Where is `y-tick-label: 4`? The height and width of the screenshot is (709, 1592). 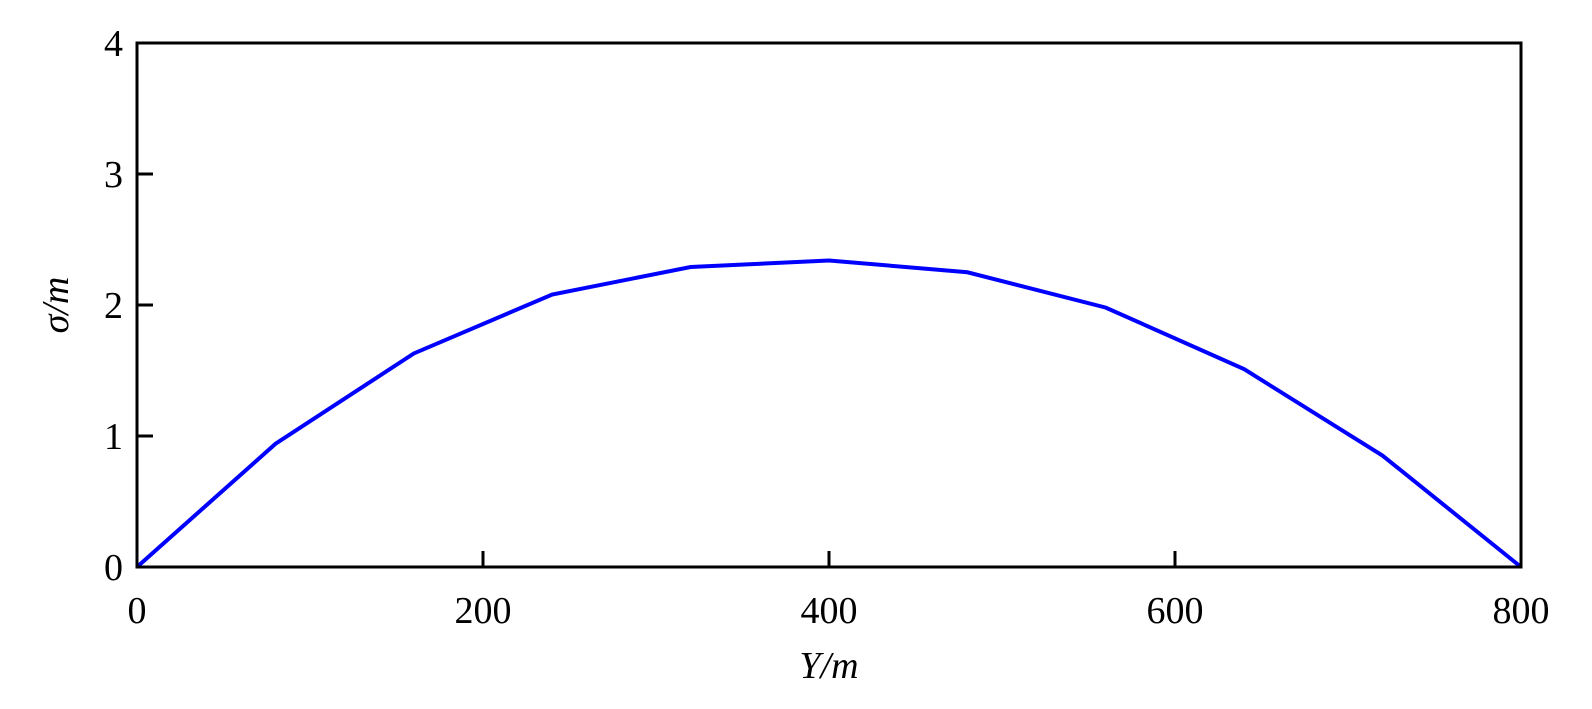 y-tick-label: 4 is located at coordinates (113, 44).